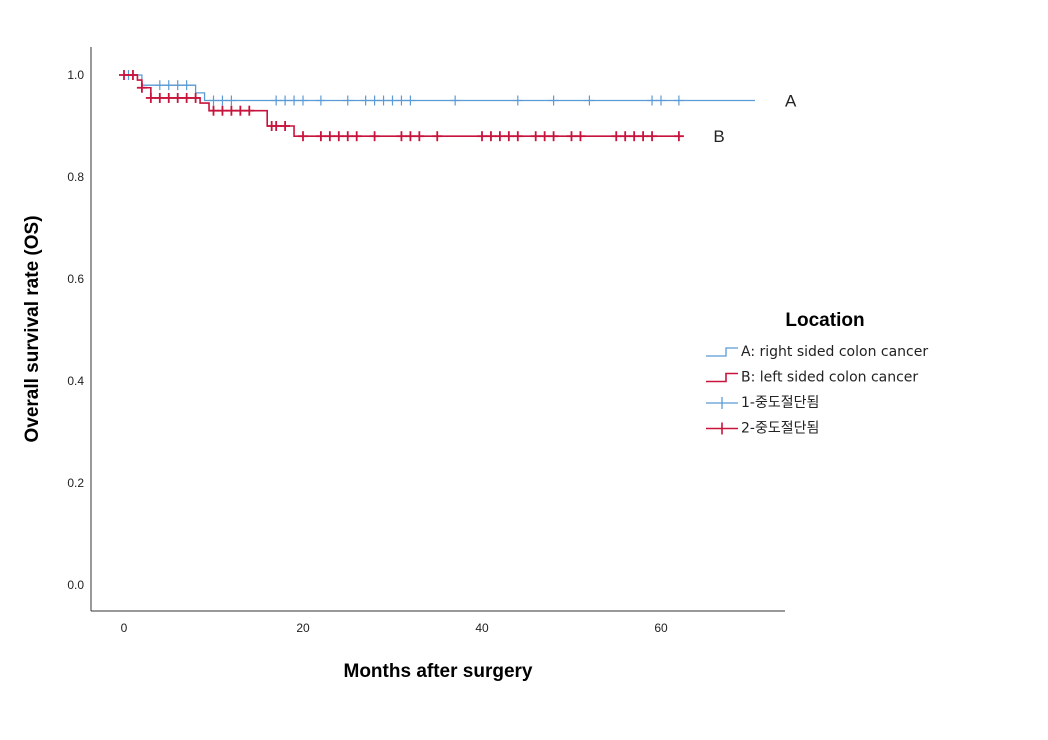 The height and width of the screenshot is (740, 1048). Describe the element at coordinates (75, 381) in the screenshot. I see `y-tick-label: 0.4` at that location.